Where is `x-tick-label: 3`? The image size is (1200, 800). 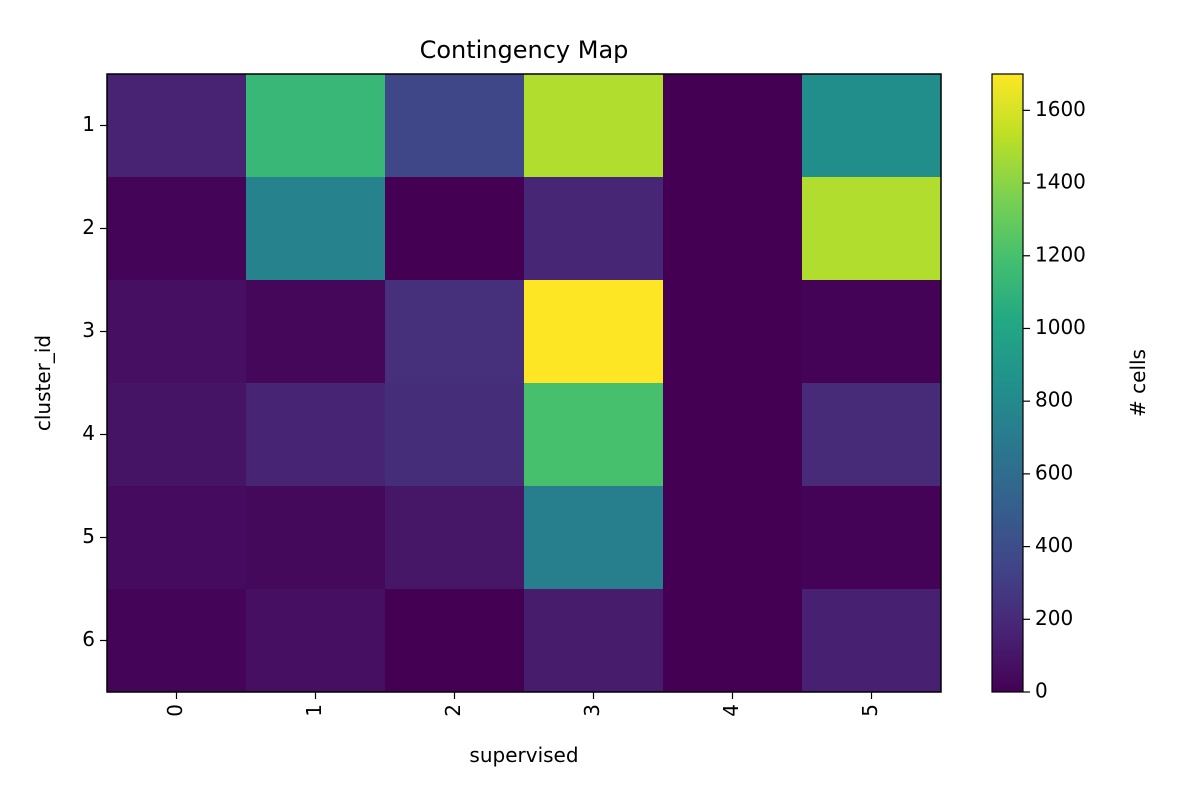 x-tick-label: 3 is located at coordinates (592, 710).